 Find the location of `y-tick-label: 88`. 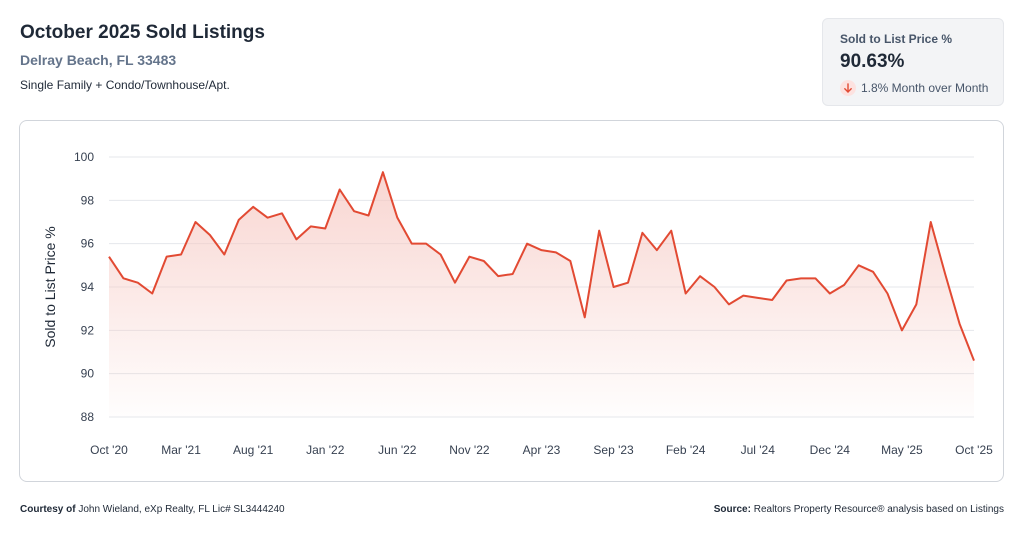

y-tick-label: 88 is located at coordinates (88, 417).